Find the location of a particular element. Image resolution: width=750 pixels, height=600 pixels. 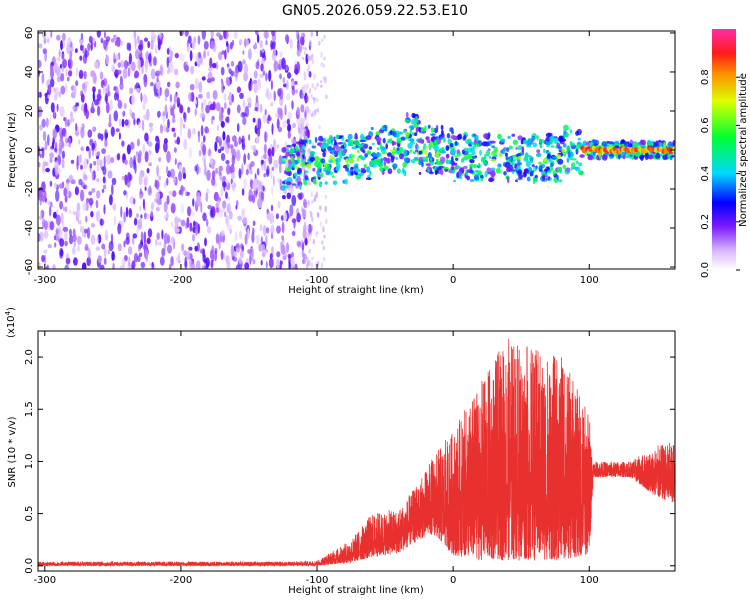

y-tick-label: 0.0 is located at coordinates (29, 566).